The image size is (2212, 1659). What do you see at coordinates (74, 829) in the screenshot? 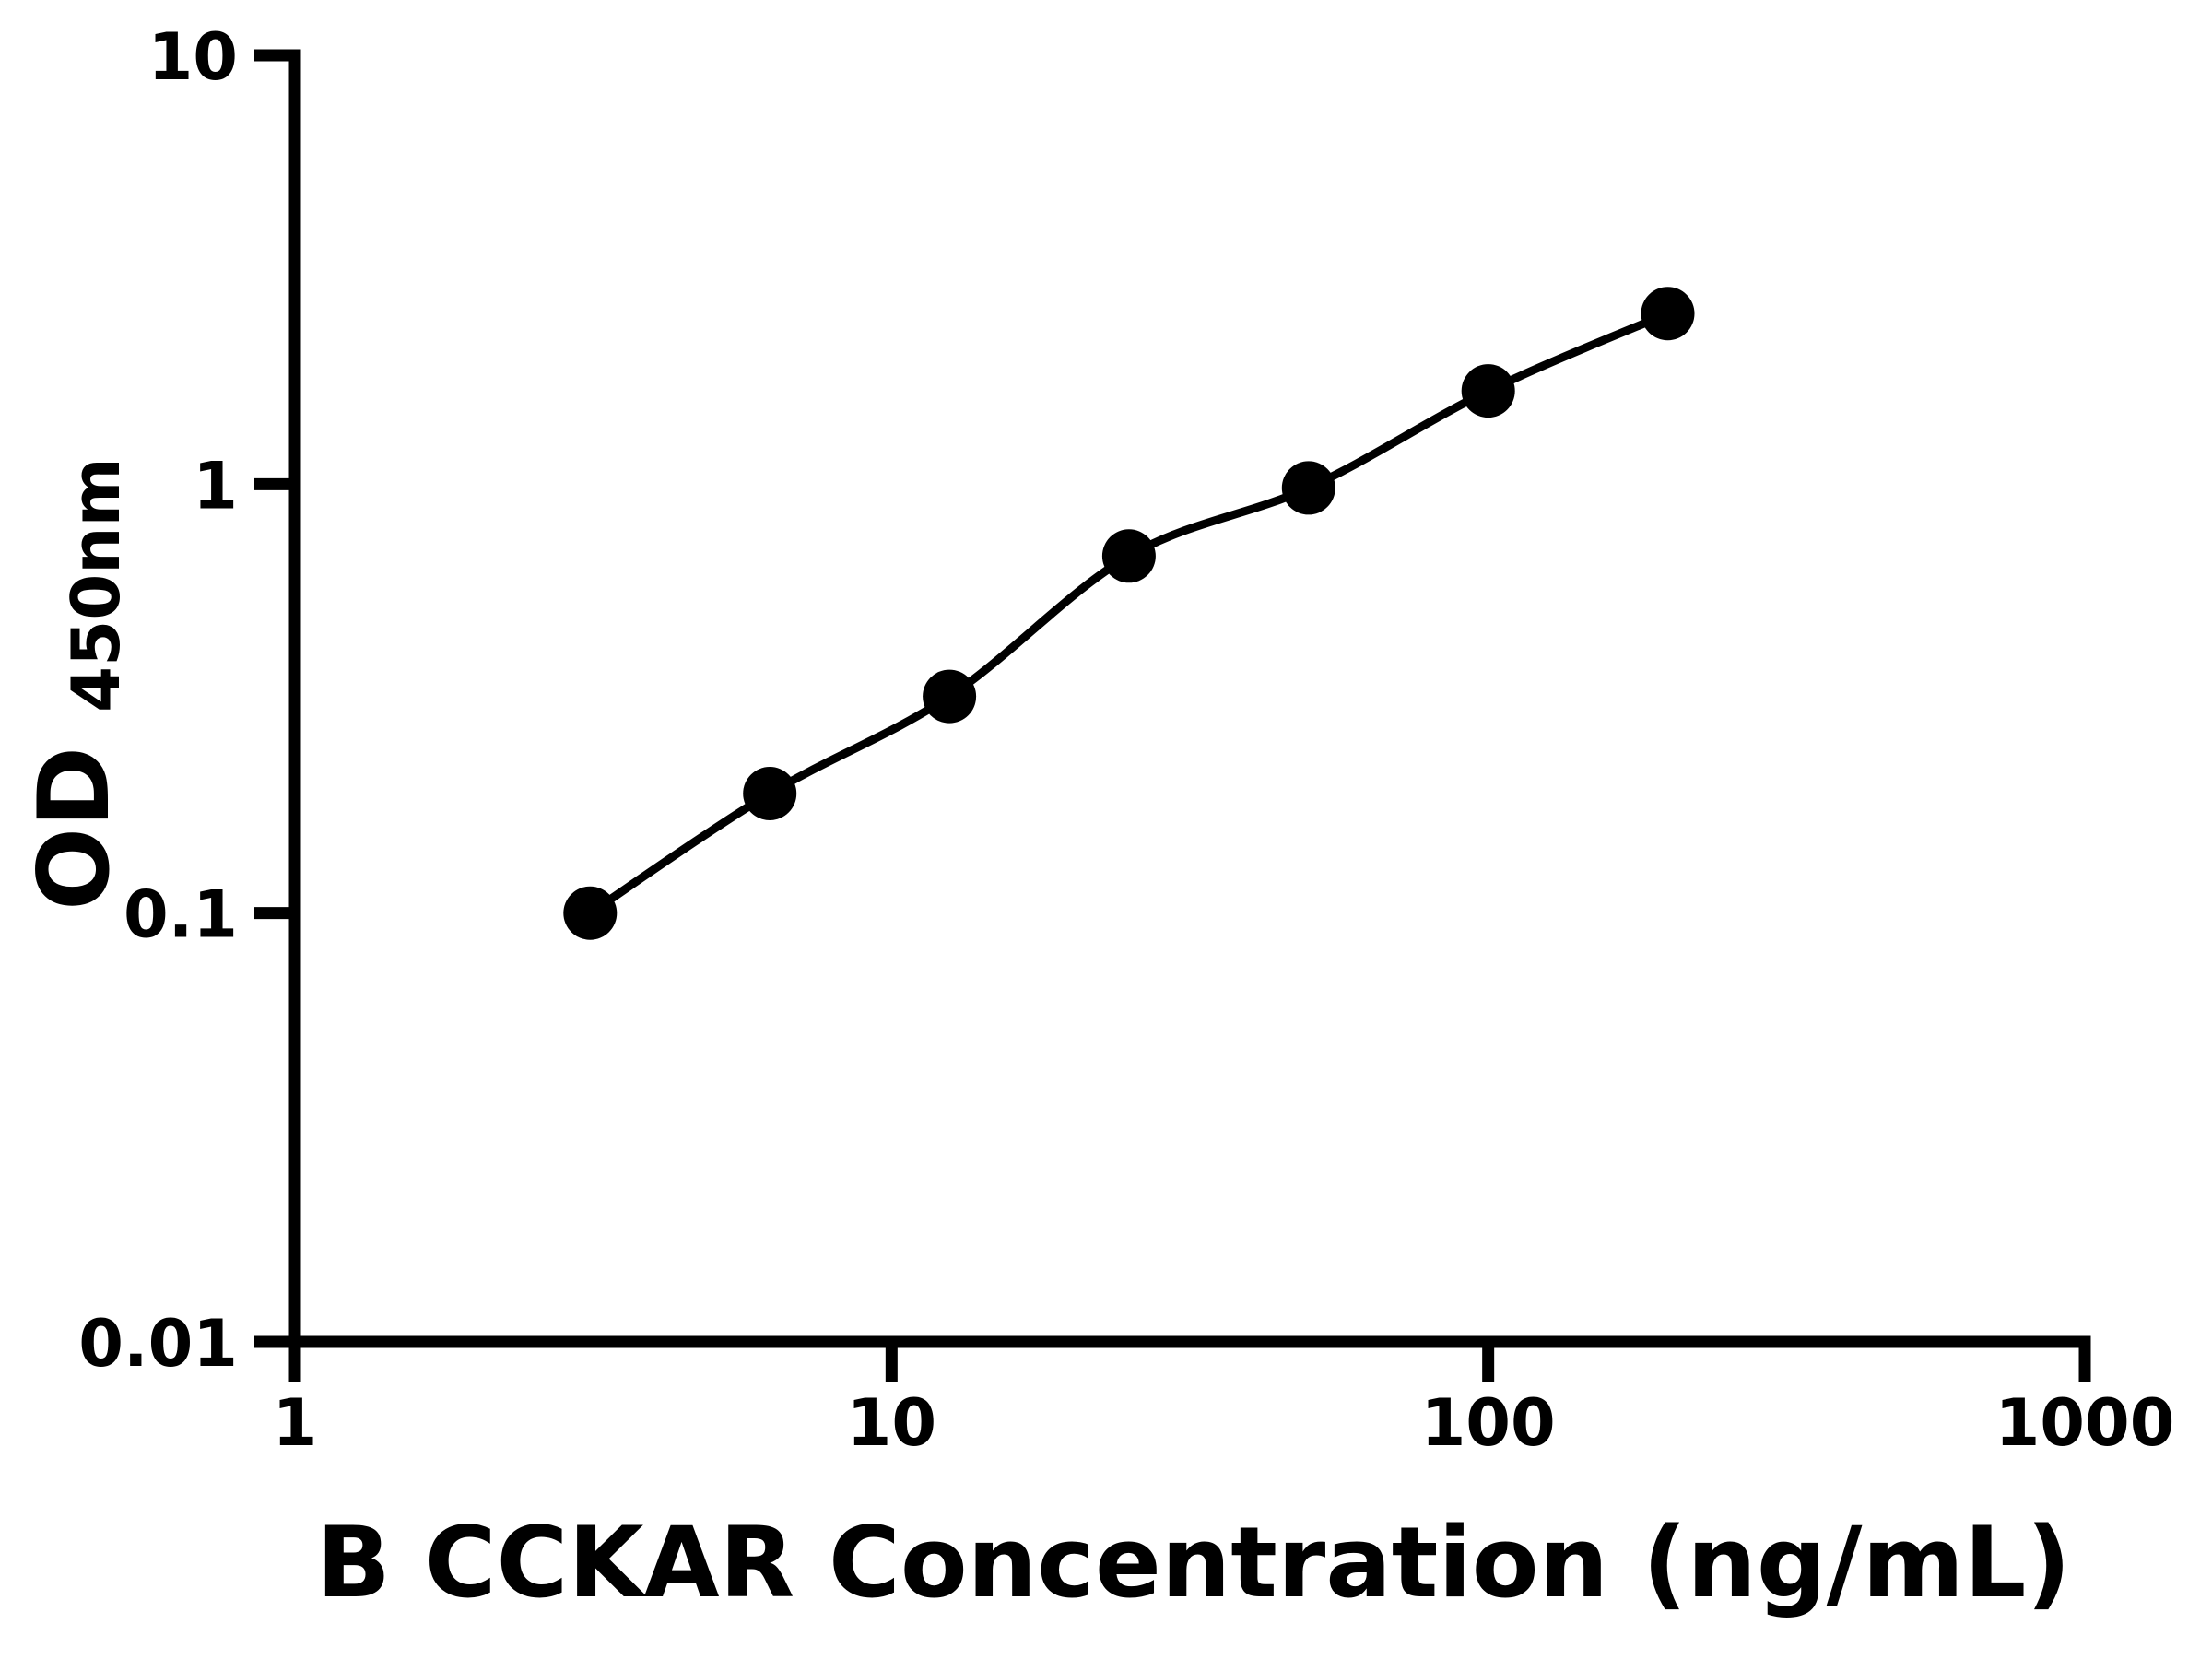
I see `y-axis-title-main: OD` at bounding box center [74, 829].